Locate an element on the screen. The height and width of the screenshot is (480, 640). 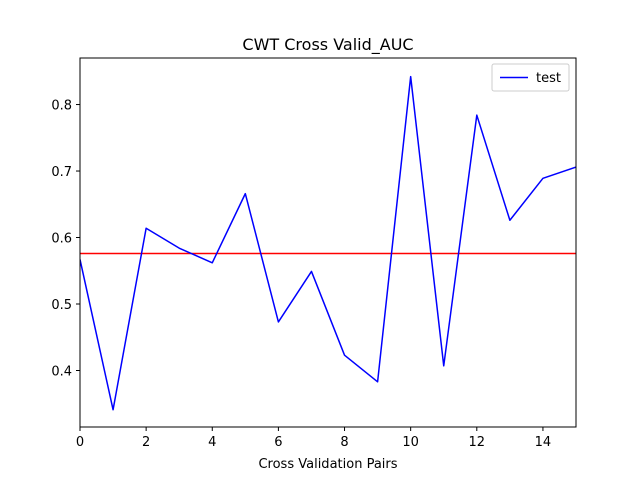
x-tick-label: 6 is located at coordinates (278, 442).